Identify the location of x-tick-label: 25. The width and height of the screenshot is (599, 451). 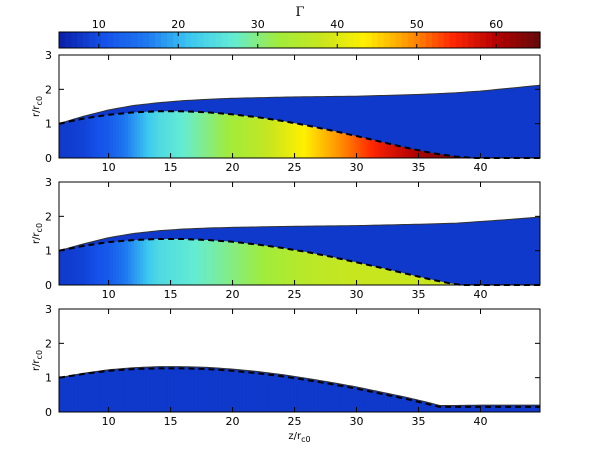
(295, 167).